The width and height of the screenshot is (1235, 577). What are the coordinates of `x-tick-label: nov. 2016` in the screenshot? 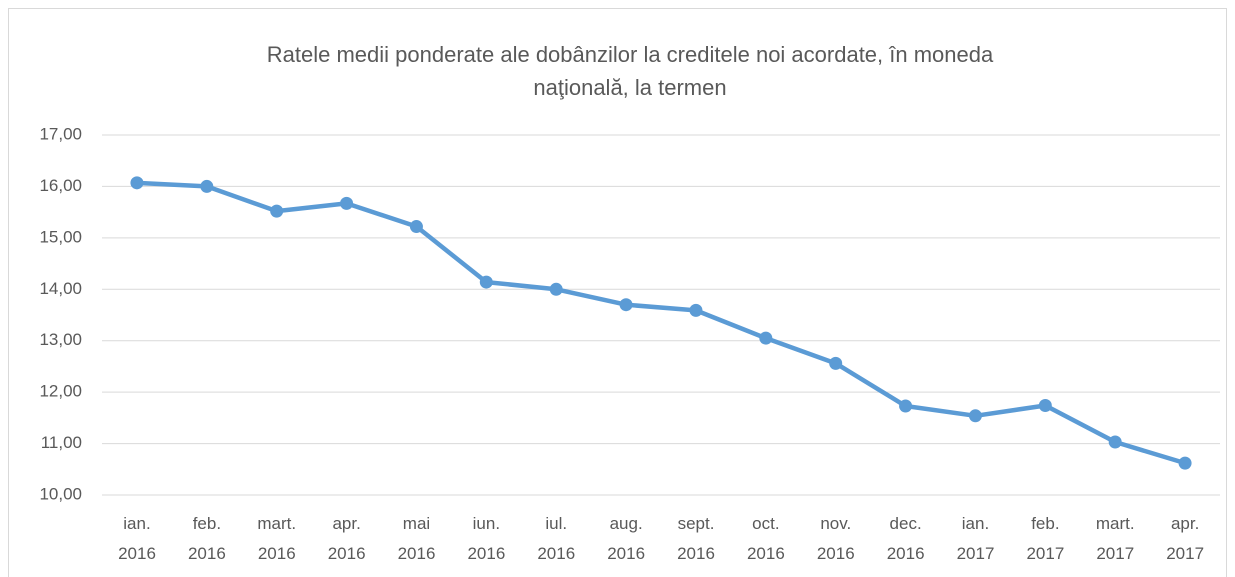 It's located at (835, 538).